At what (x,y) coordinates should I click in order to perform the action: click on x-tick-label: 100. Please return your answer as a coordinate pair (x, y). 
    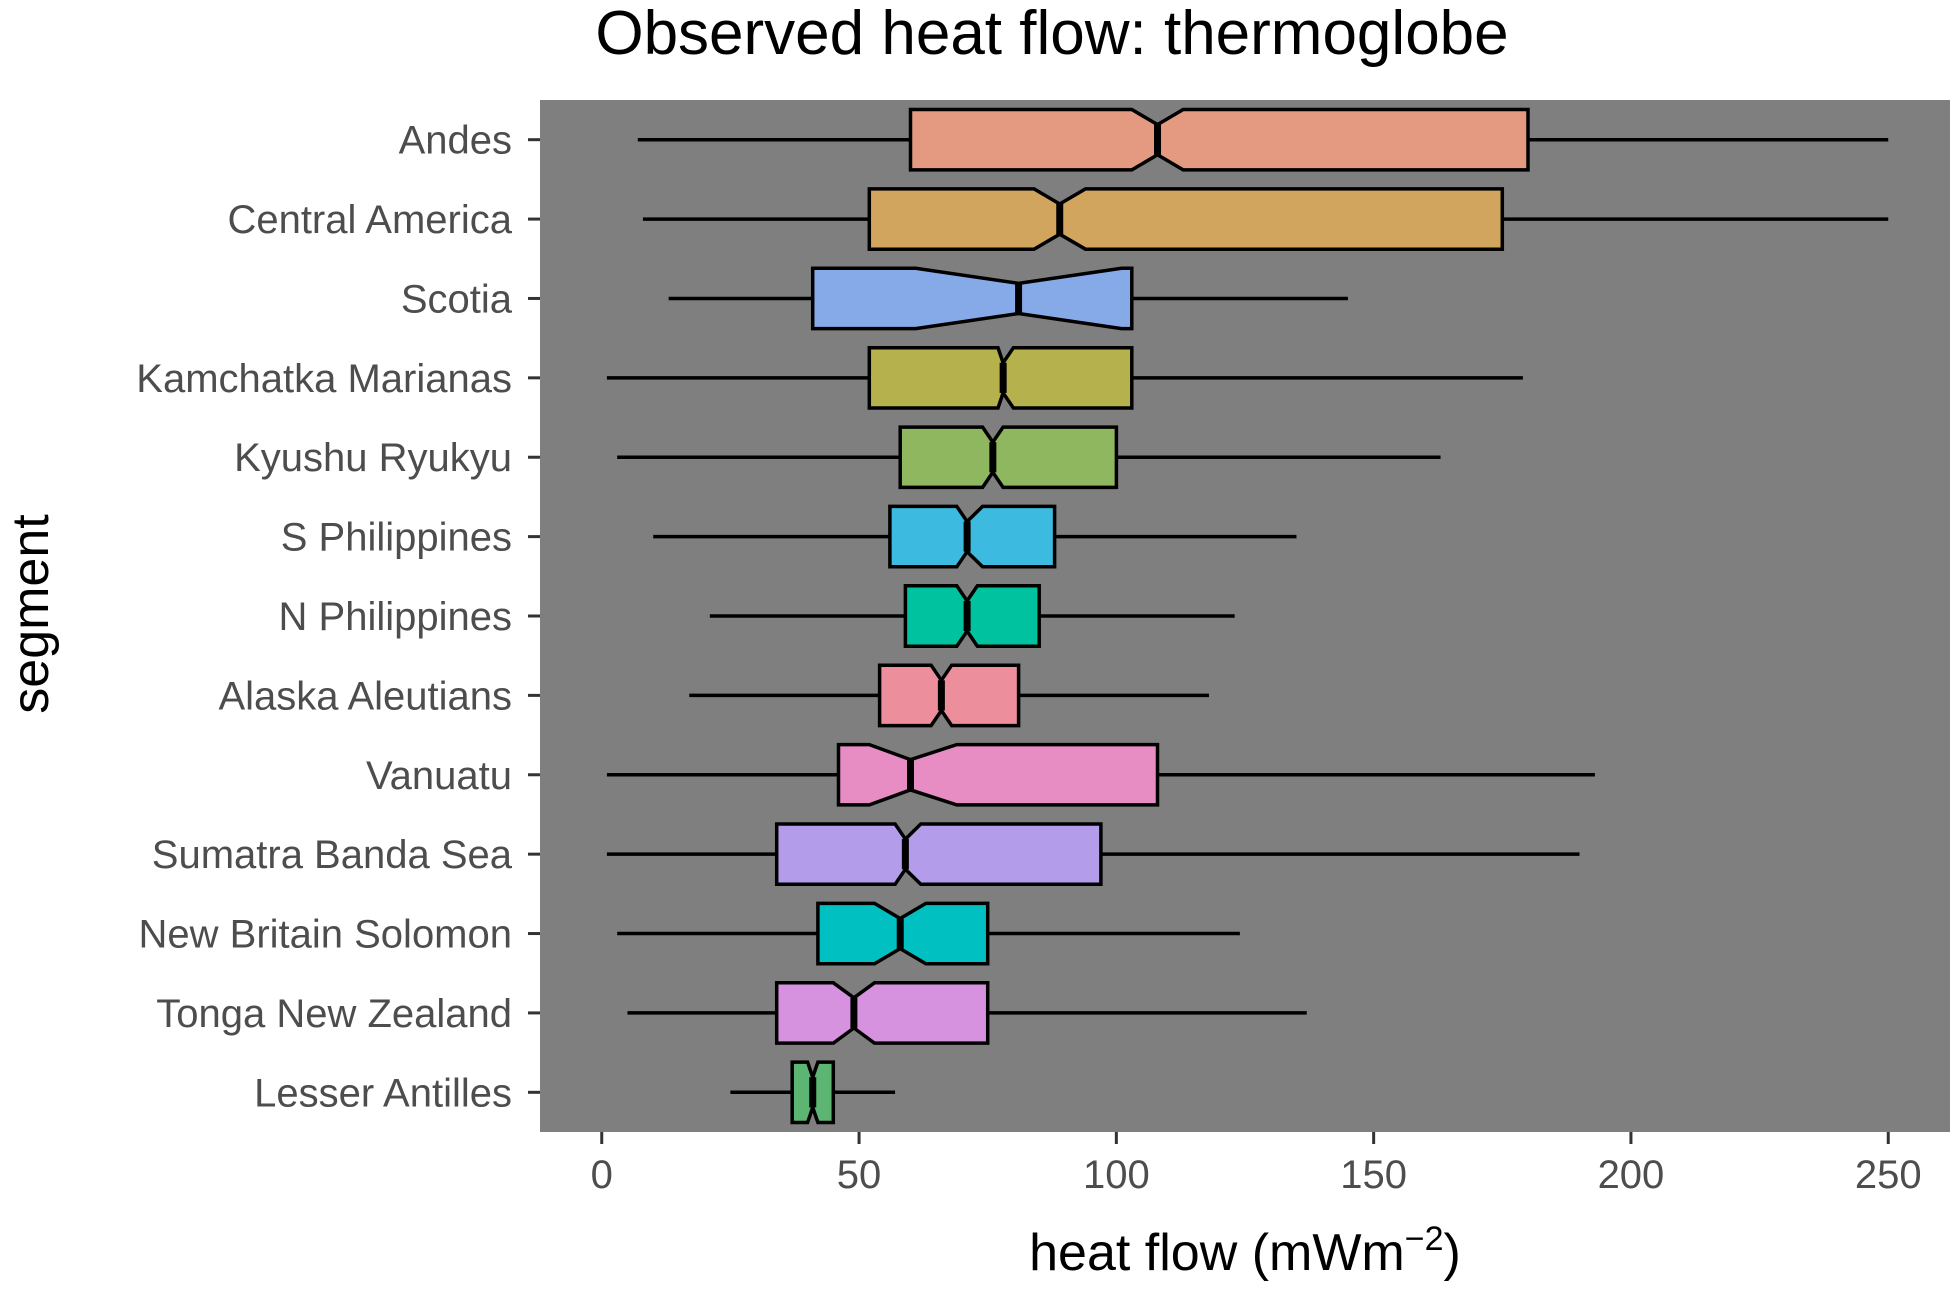
    Looking at the image, I should click on (1116, 1175).